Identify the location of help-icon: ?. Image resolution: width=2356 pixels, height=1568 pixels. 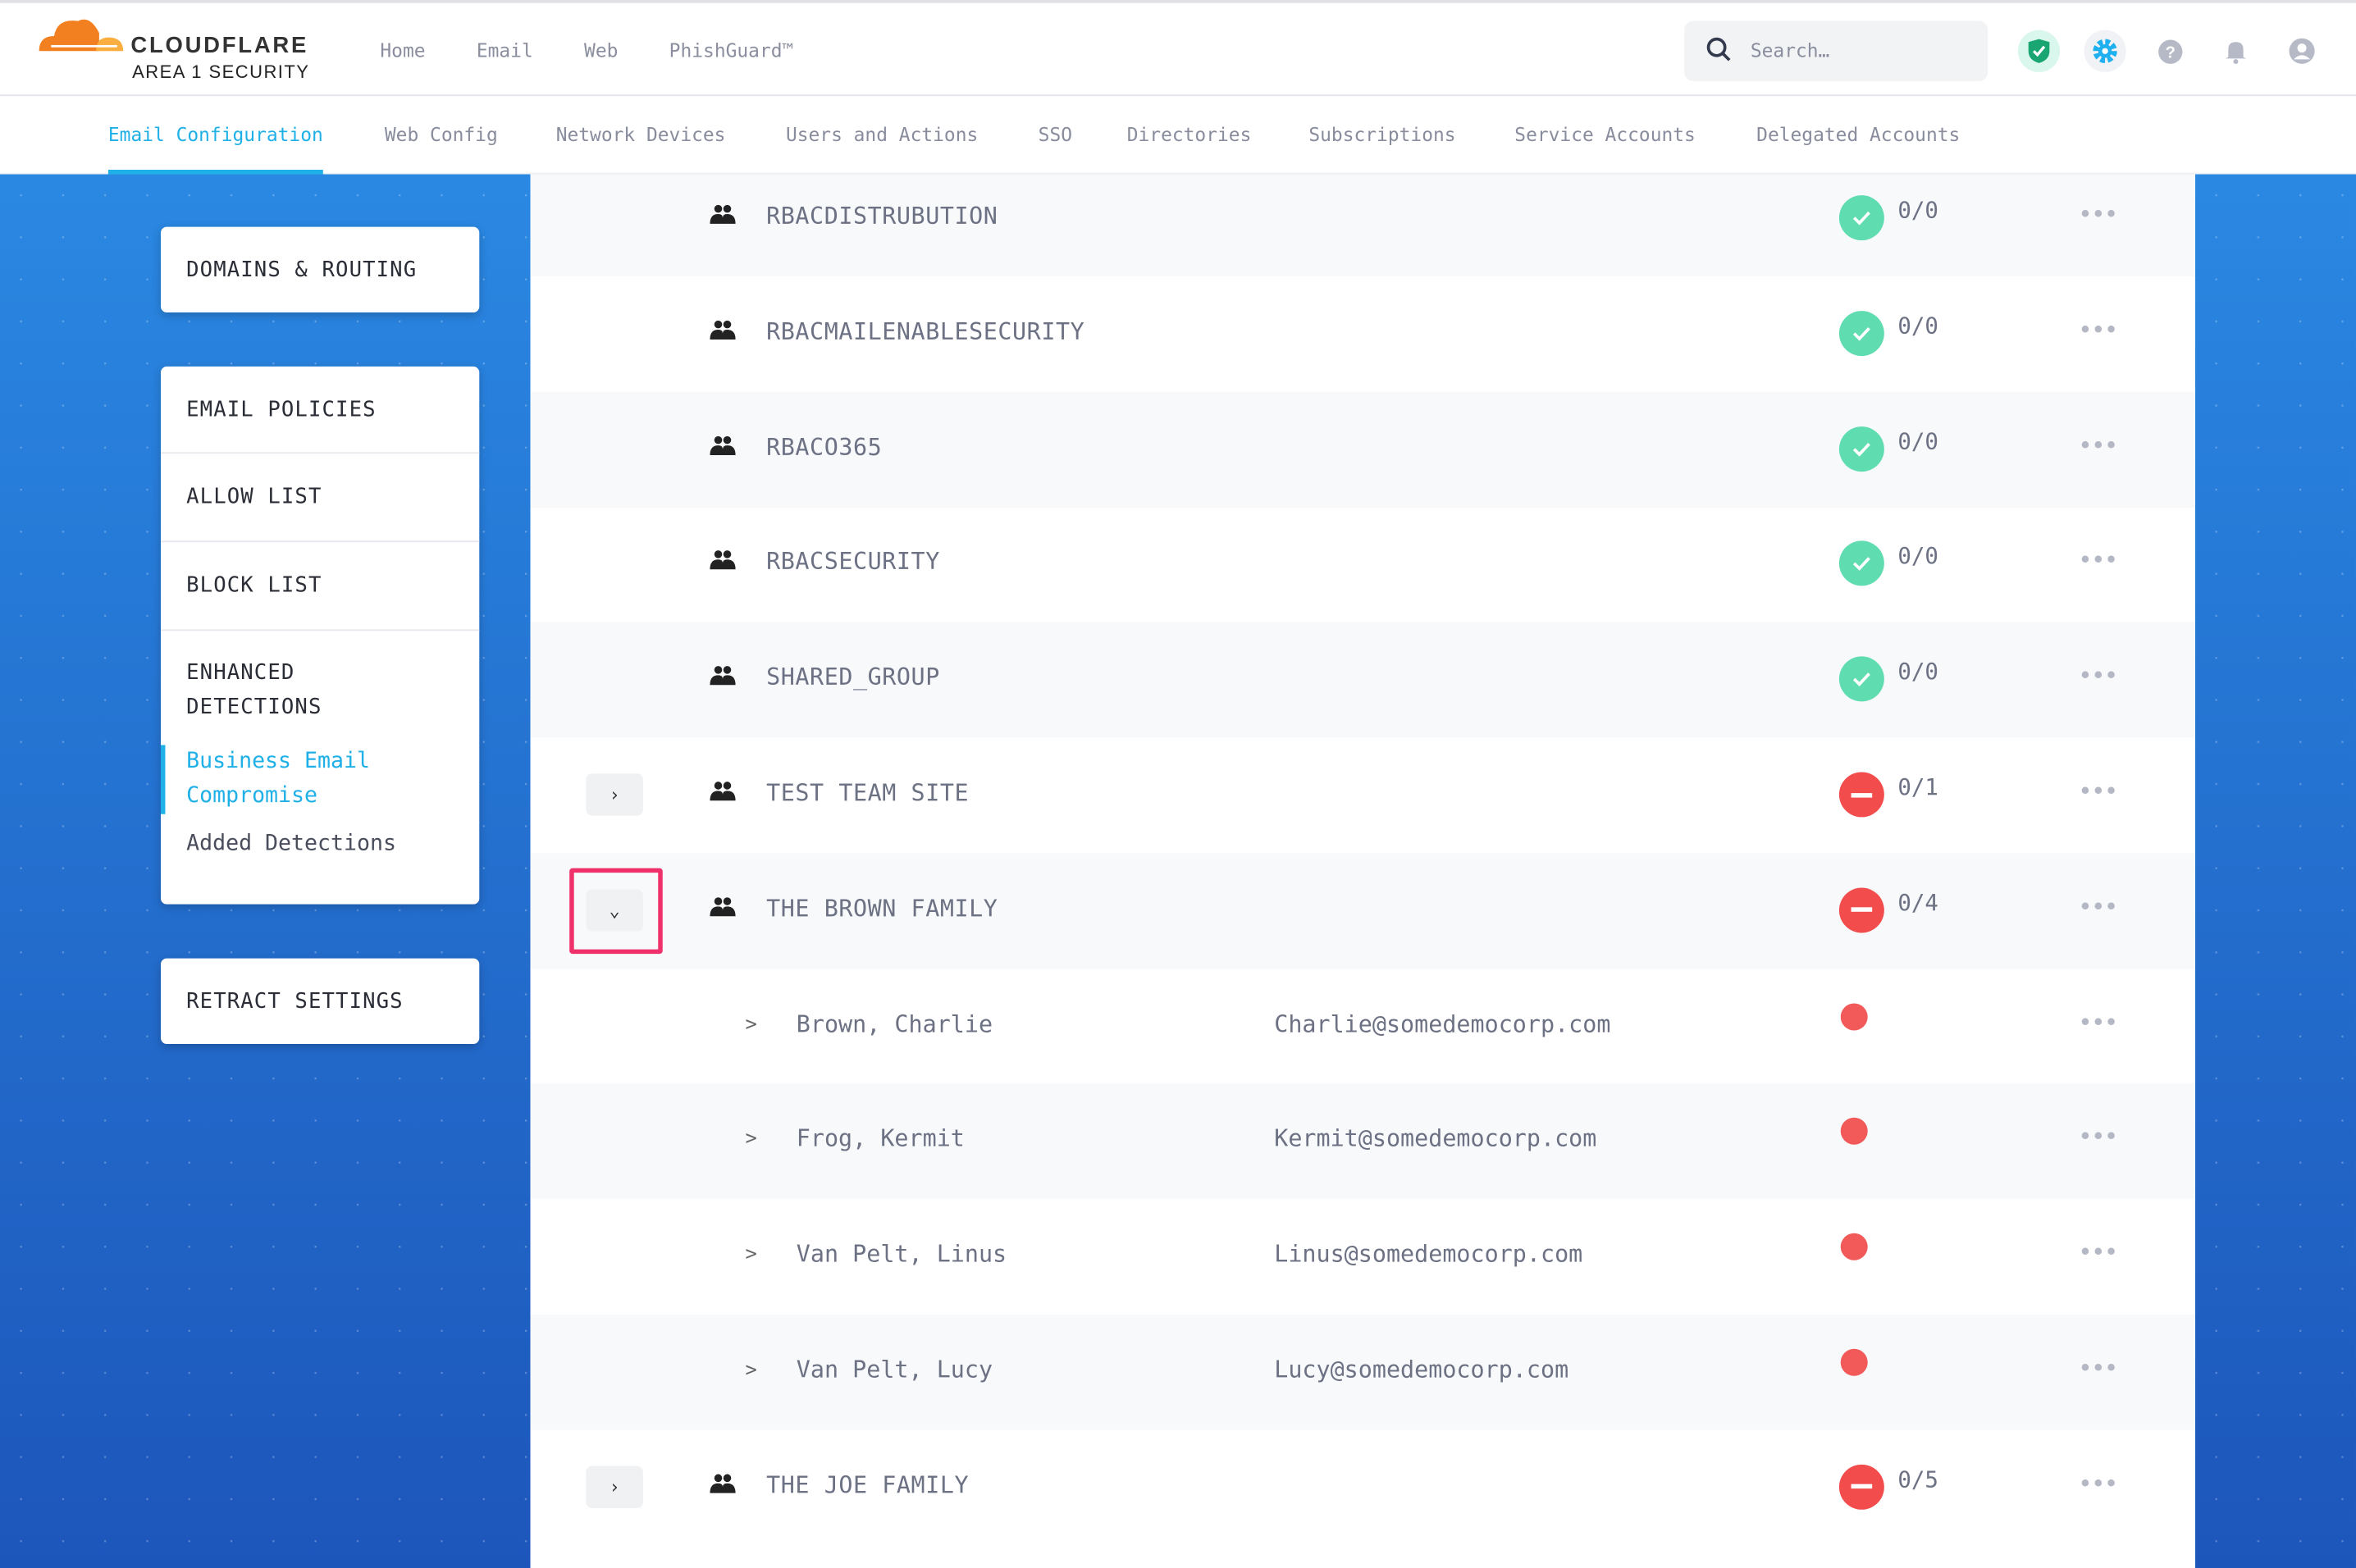
(2169, 51).